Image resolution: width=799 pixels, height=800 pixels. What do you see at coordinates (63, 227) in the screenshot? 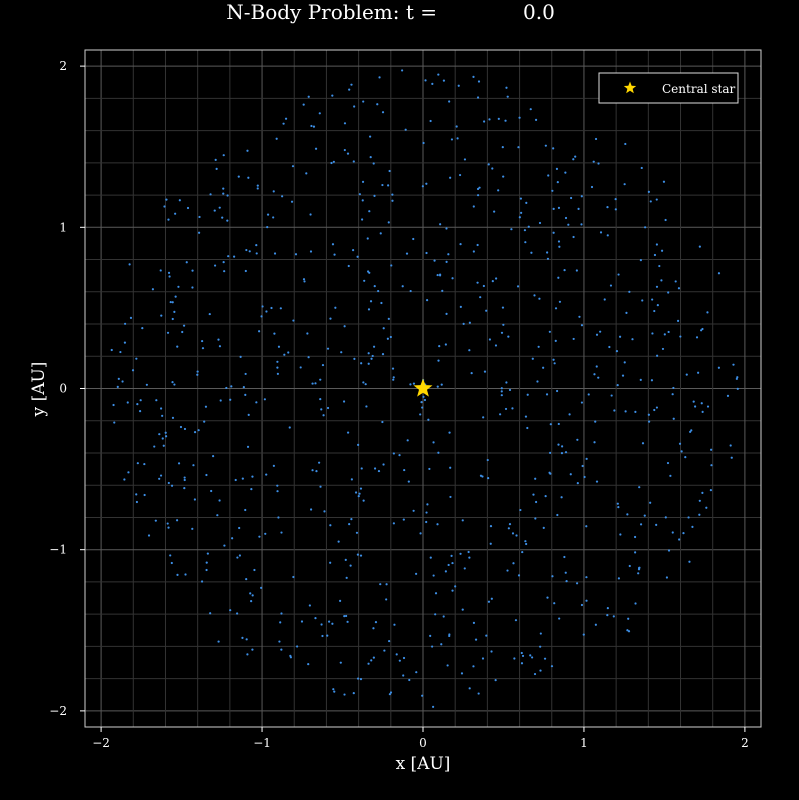
I see `y-tick-label: 1` at bounding box center [63, 227].